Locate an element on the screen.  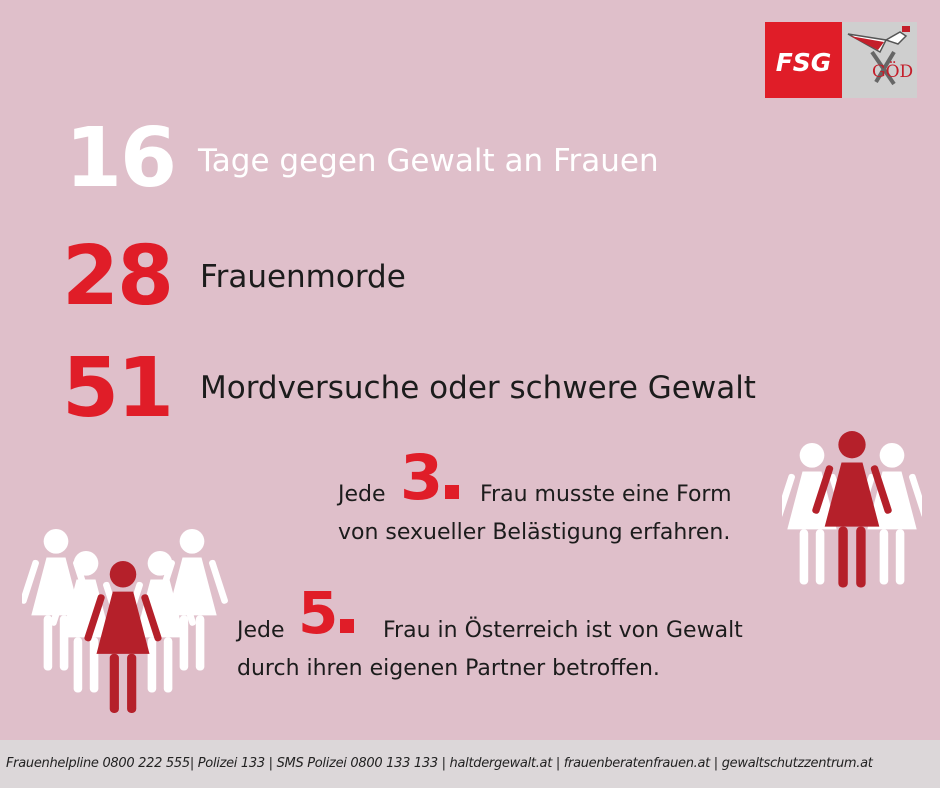
fact-text-28: Frauenmorde is located at coordinates (303, 277).